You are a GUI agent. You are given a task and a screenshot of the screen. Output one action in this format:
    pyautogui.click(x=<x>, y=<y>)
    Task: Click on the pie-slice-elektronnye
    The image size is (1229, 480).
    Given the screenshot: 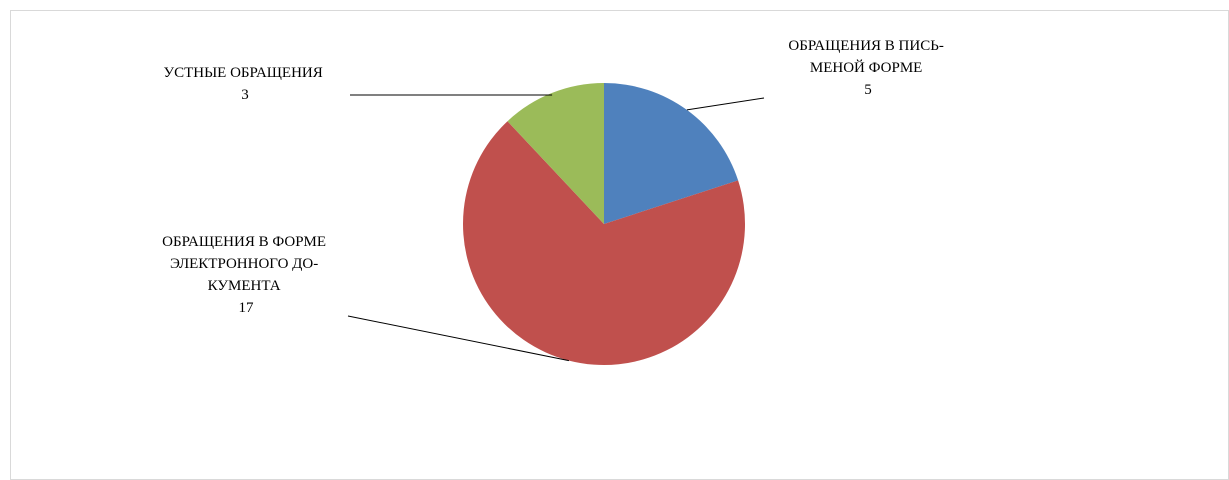 What is the action you would take?
    pyautogui.click(x=604, y=243)
    